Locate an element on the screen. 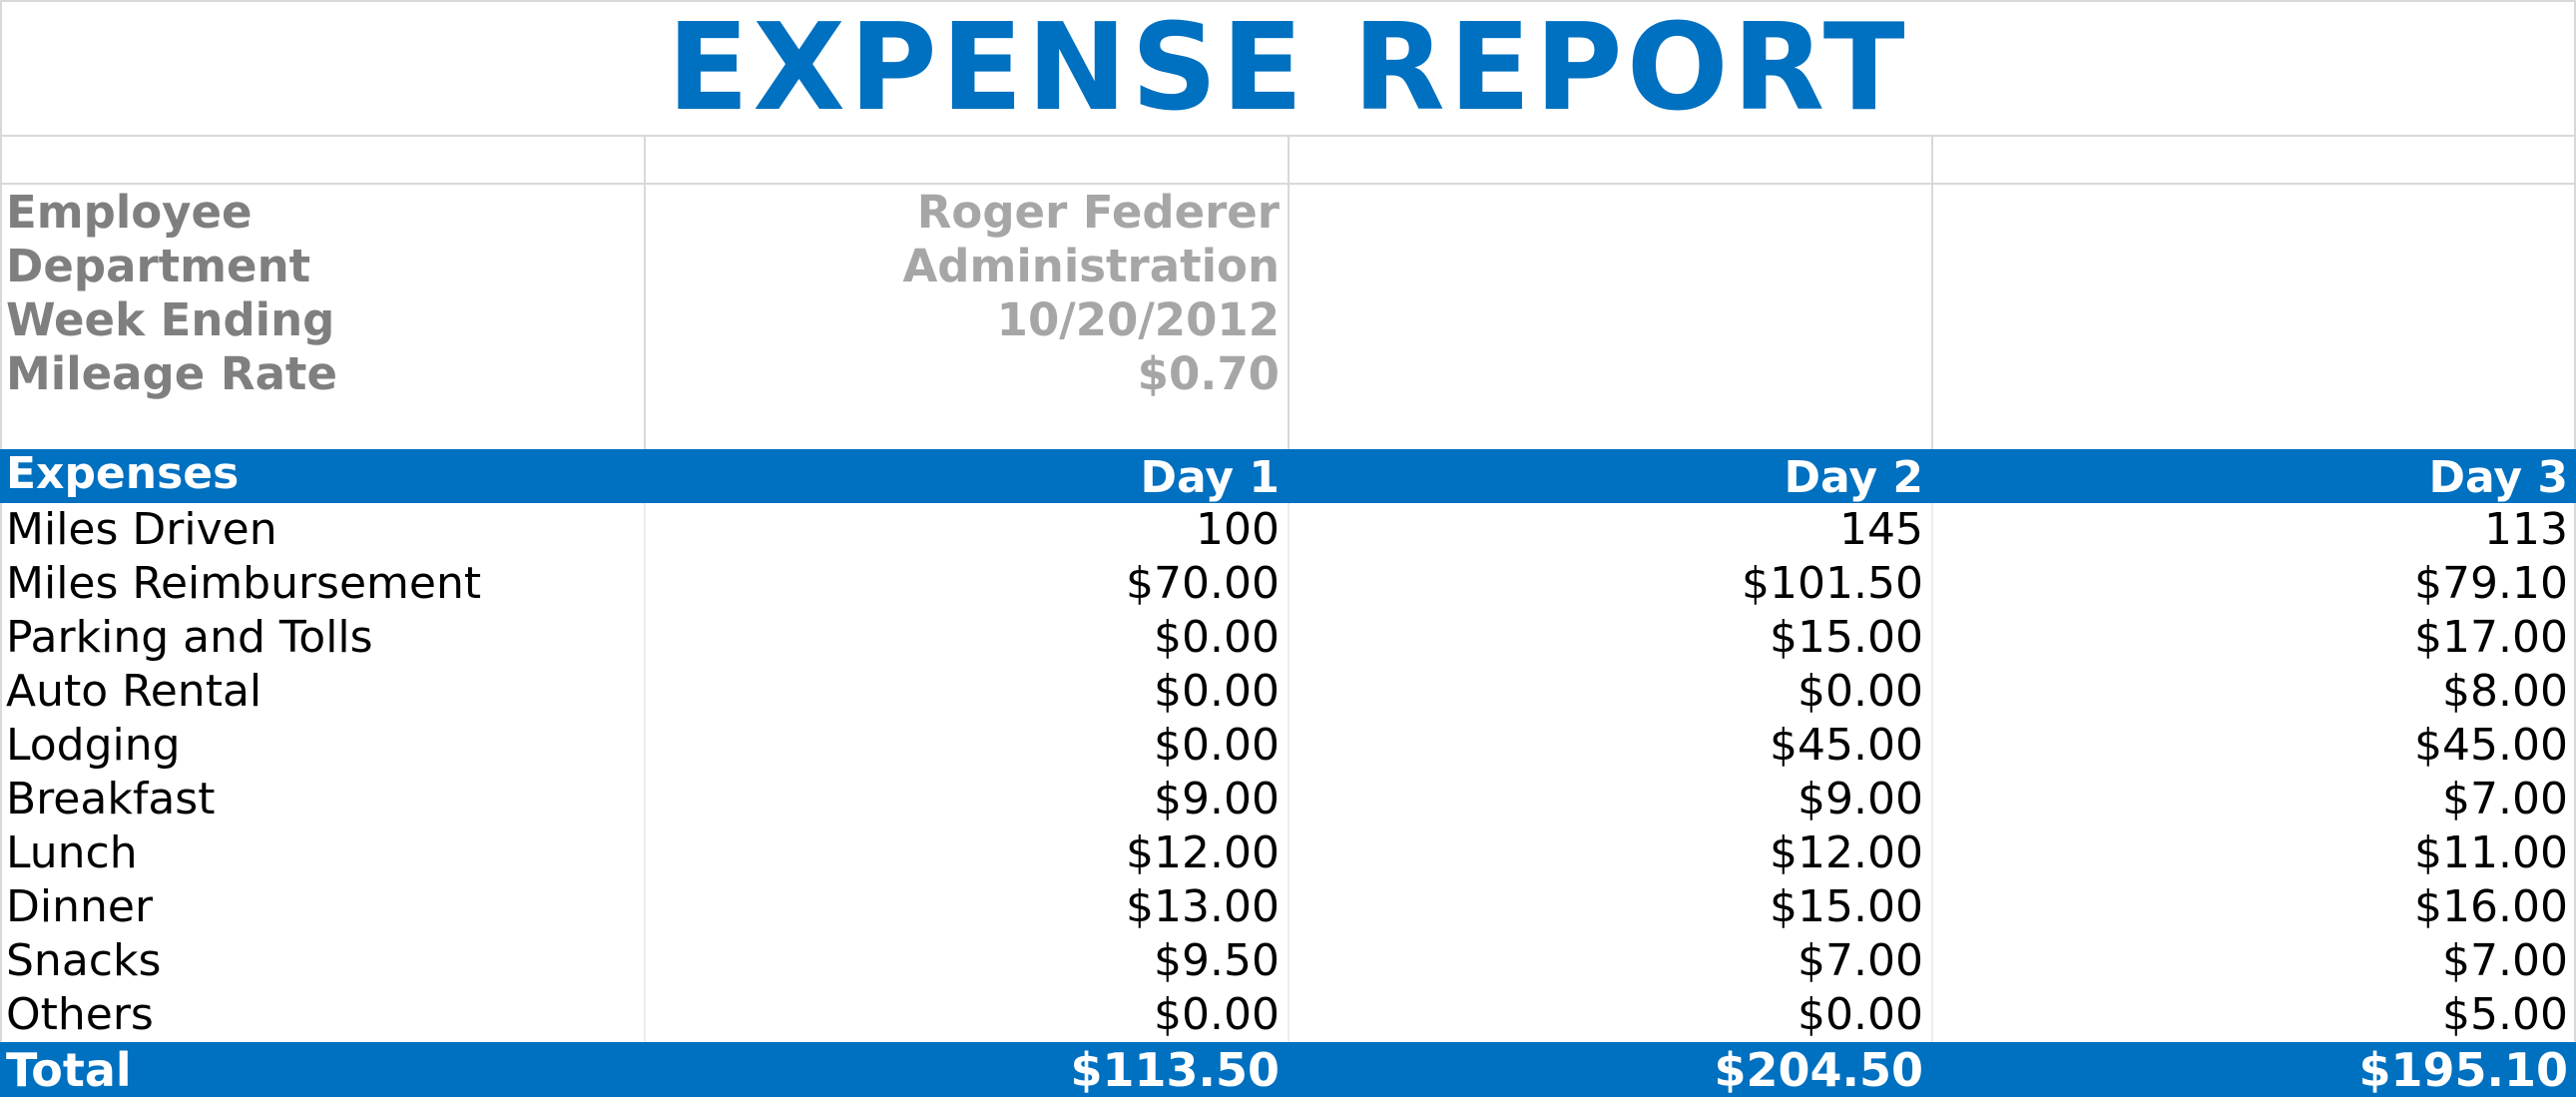 This screenshot has width=2576, height=1097. table-cell: $5.00 is located at coordinates (2505, 1014).